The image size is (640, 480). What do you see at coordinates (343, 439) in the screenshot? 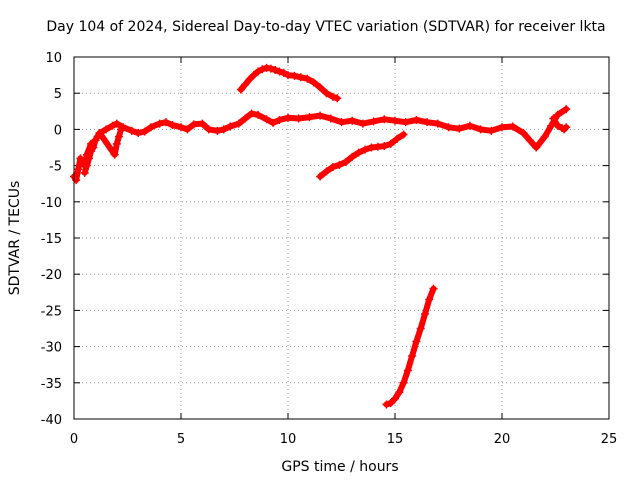
I see `x-tick-labels: 0 5 10 15 20 25` at bounding box center [343, 439].